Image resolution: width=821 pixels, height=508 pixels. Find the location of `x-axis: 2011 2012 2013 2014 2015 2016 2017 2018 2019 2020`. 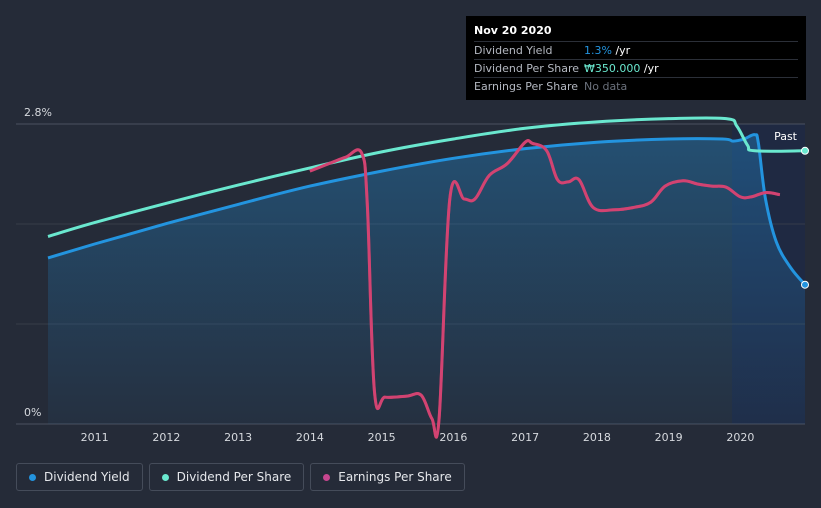

x-axis: 2011 2012 2013 2014 2015 2016 2017 2018 2019 2020 is located at coordinates (418, 437).